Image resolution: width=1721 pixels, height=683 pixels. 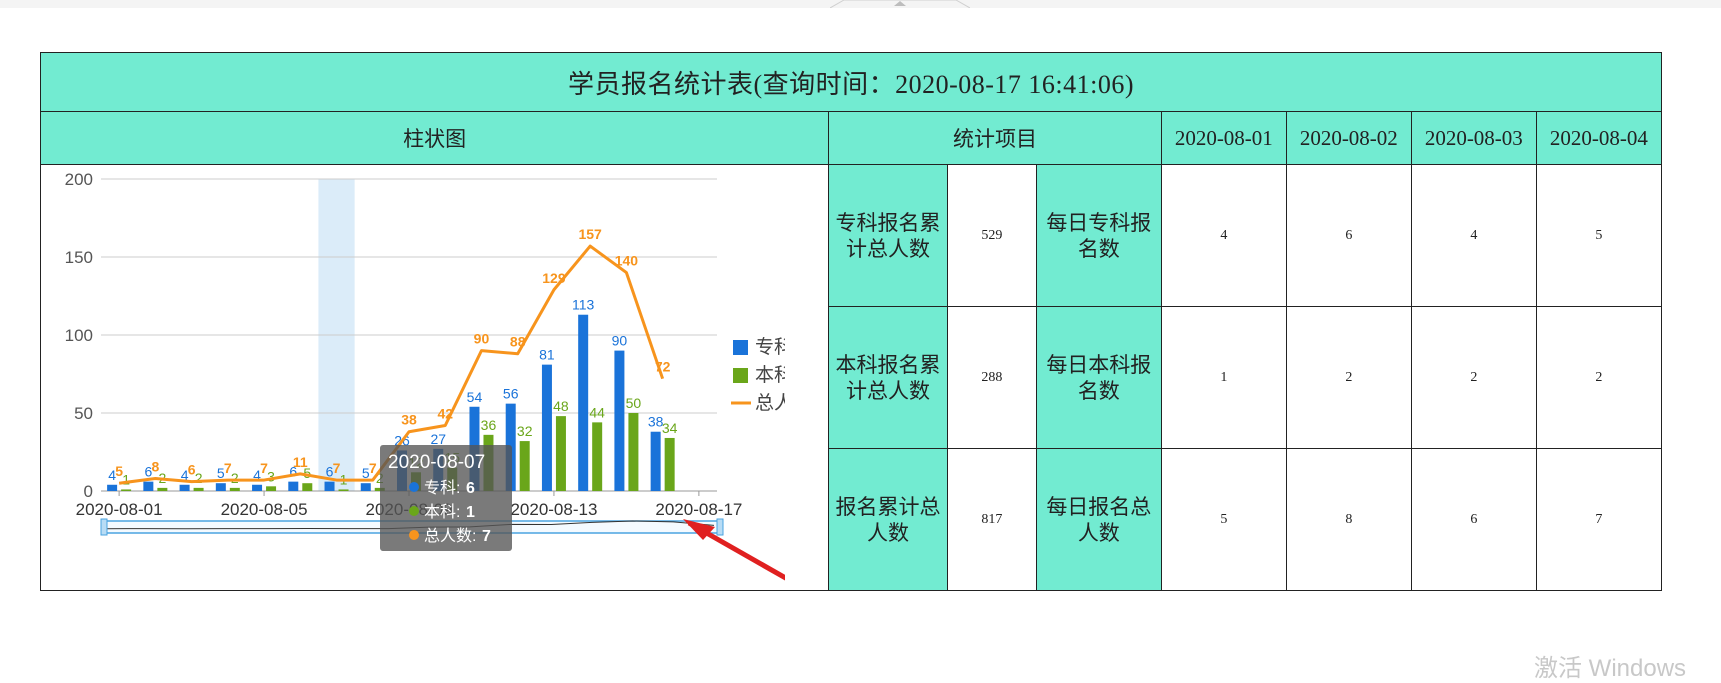 What do you see at coordinates (991, 377) in the screenshot?
I see `total-value: 288` at bounding box center [991, 377].